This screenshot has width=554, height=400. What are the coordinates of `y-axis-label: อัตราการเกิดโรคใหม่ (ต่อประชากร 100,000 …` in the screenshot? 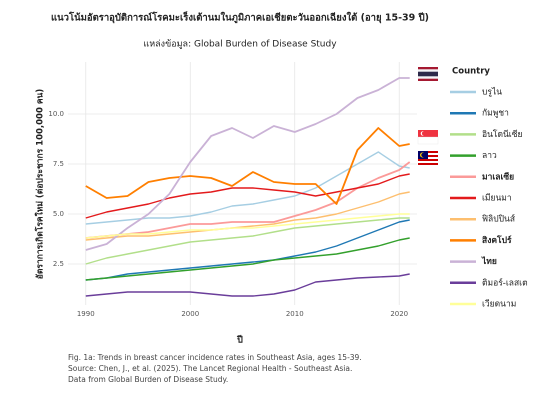 It's located at (40, 184).